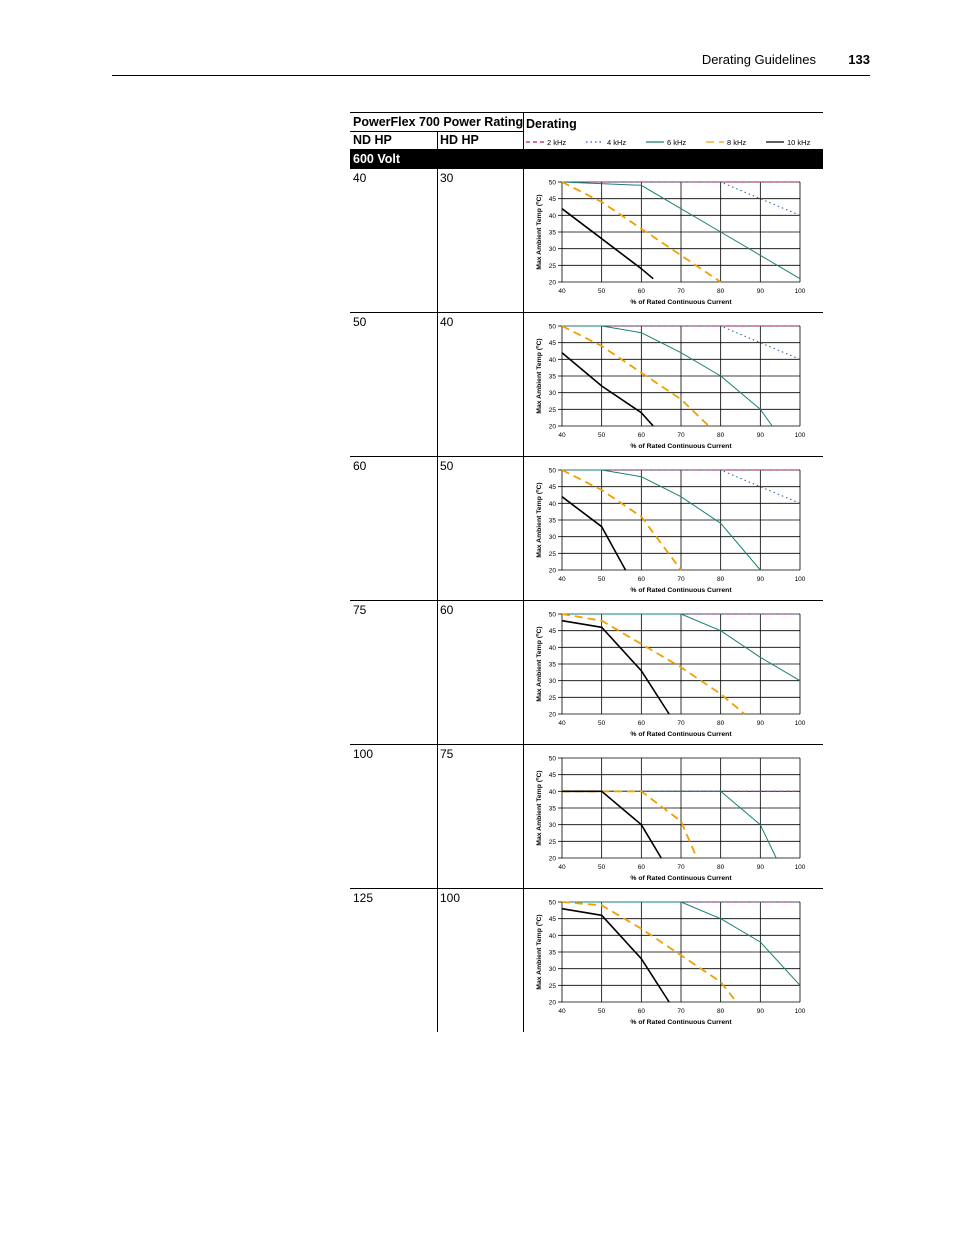 The height and width of the screenshot is (1235, 954). Describe the element at coordinates (586, 744) in the screenshot. I see `row-separator` at that location.